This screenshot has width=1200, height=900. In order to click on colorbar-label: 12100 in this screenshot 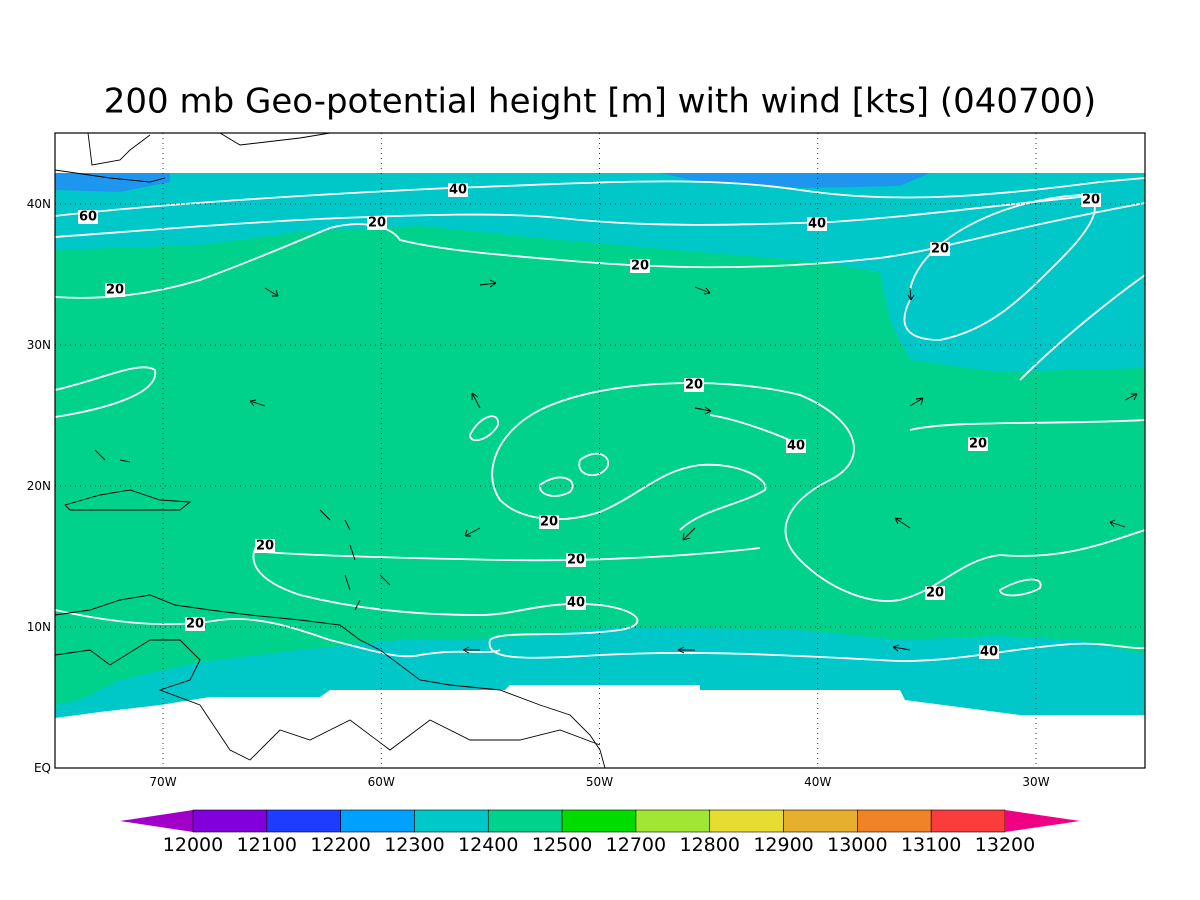, I will do `click(267, 845)`.